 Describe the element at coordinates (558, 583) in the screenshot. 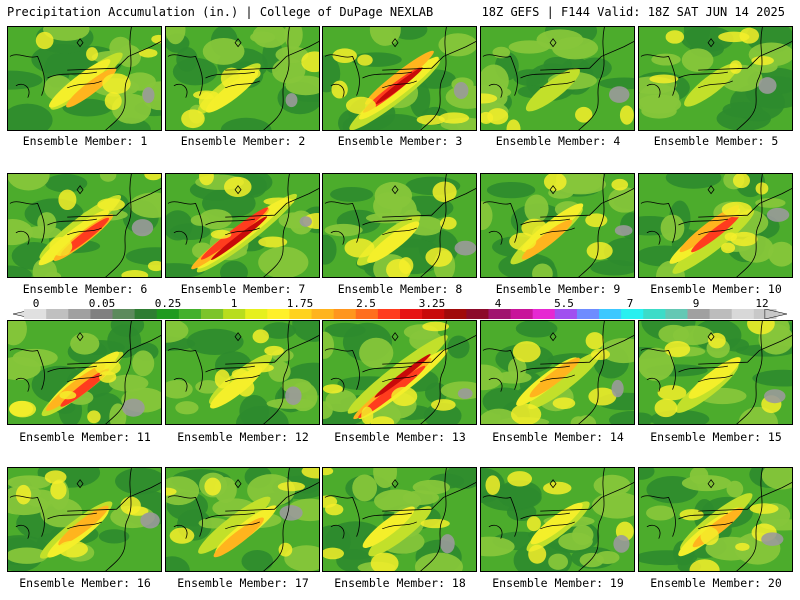

I see `member-caption-19: Ensemble Member: 19` at that location.